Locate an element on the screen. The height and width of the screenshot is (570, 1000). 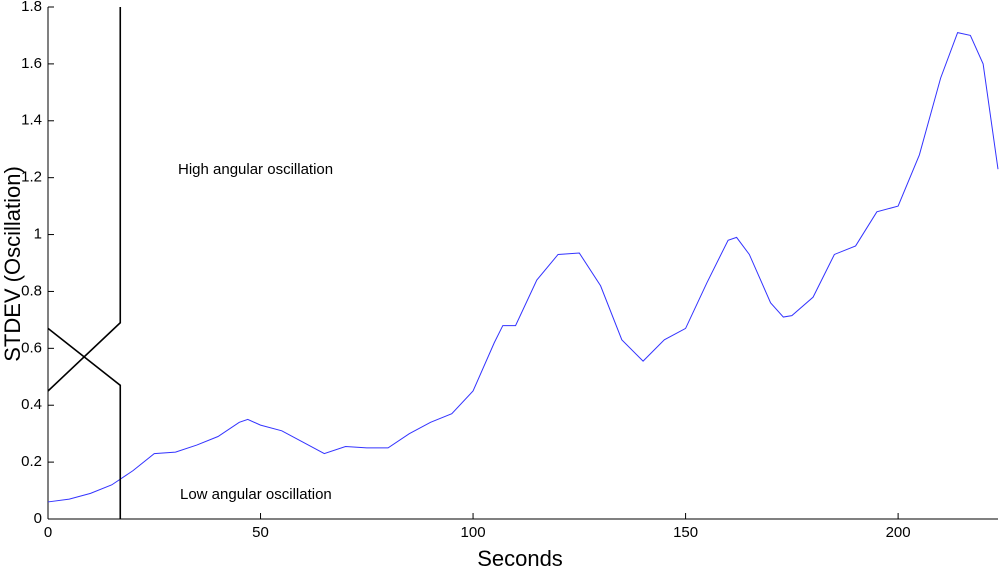
y-tick-label: 0.6 is located at coordinates (31, 347).